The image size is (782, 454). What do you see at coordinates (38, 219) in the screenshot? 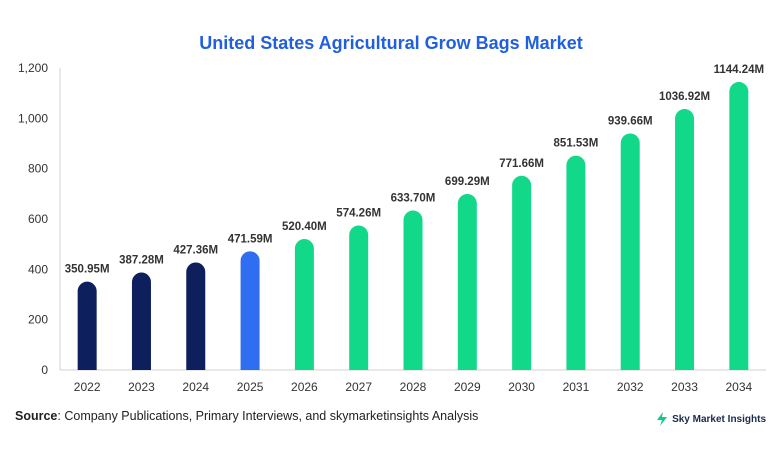
I see `y-tick-label: 600` at bounding box center [38, 219].